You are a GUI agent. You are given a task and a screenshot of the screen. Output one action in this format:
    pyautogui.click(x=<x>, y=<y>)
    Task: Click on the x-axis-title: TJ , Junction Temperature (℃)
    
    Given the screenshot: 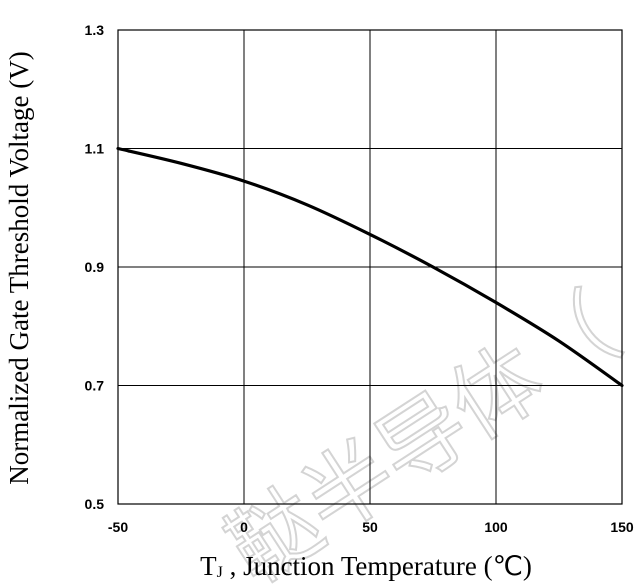 What is the action you would take?
    pyautogui.click(x=366, y=566)
    